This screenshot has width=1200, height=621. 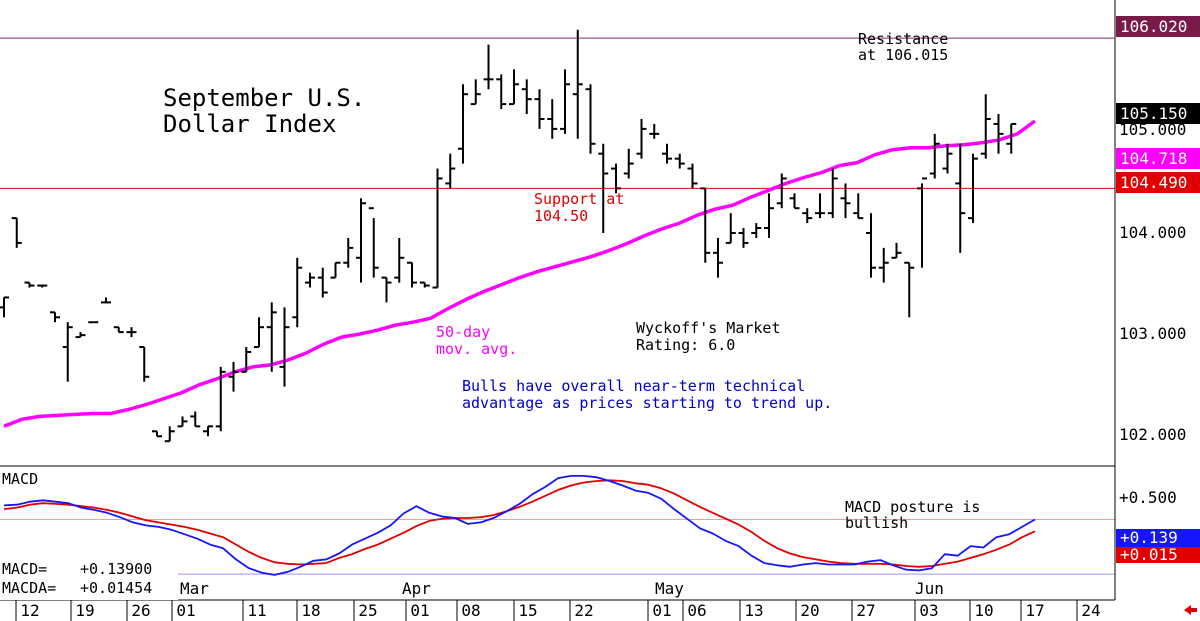 I want to click on scroll-left-arrow-icon, so click(x=1190, y=610).